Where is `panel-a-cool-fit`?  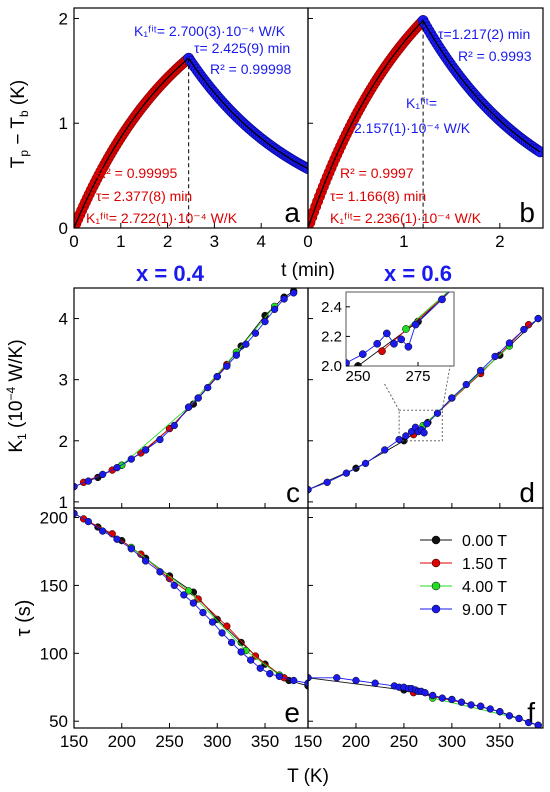 panel-a-cool-fit is located at coordinates (248, 113).